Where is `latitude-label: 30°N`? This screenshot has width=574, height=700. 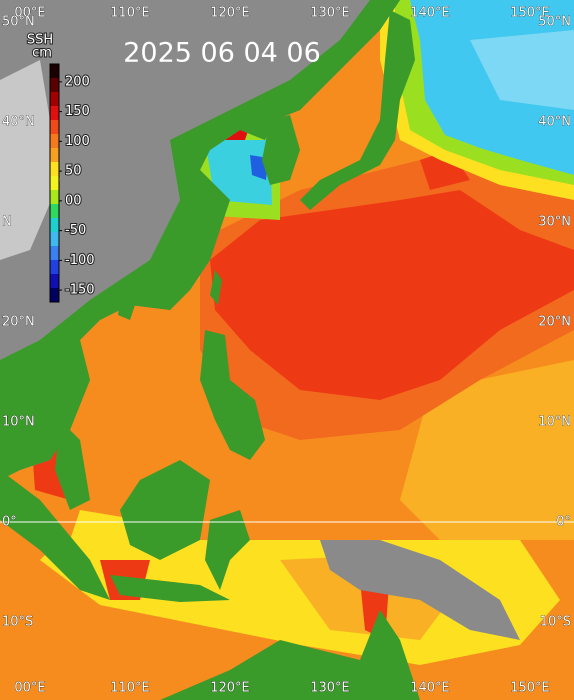 latitude-label: 30°N is located at coordinates (554, 222).